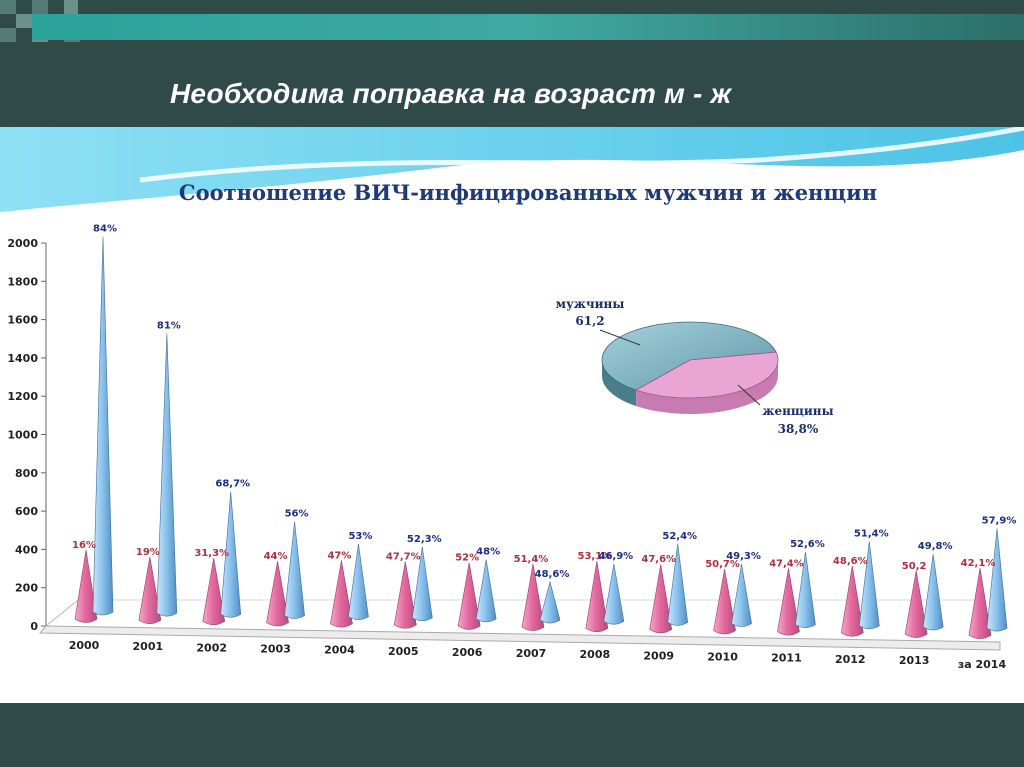 Image resolution: width=1024 pixels, height=767 pixels. Describe the element at coordinates (807, 544) in the screenshot. I see `data-label-men: 52,6%` at that location.